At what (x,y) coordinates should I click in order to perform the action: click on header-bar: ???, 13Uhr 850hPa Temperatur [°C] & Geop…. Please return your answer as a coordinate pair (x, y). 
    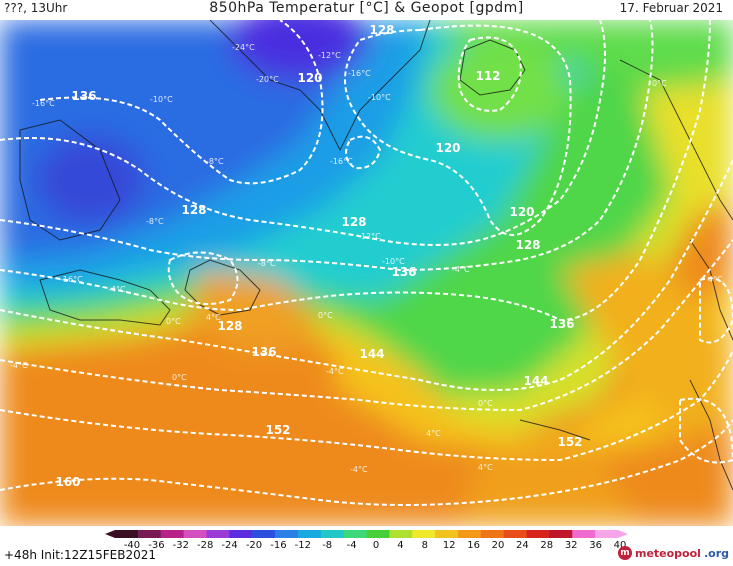
    Looking at the image, I should click on (366, 10).